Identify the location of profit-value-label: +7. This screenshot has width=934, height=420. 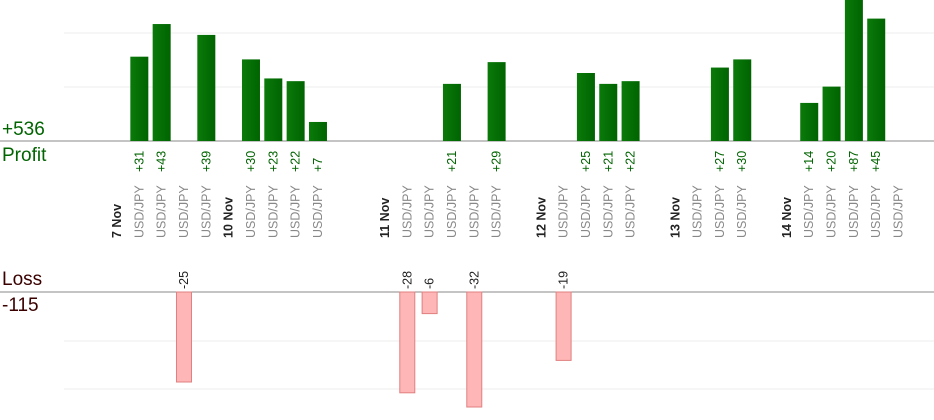
(318, 165).